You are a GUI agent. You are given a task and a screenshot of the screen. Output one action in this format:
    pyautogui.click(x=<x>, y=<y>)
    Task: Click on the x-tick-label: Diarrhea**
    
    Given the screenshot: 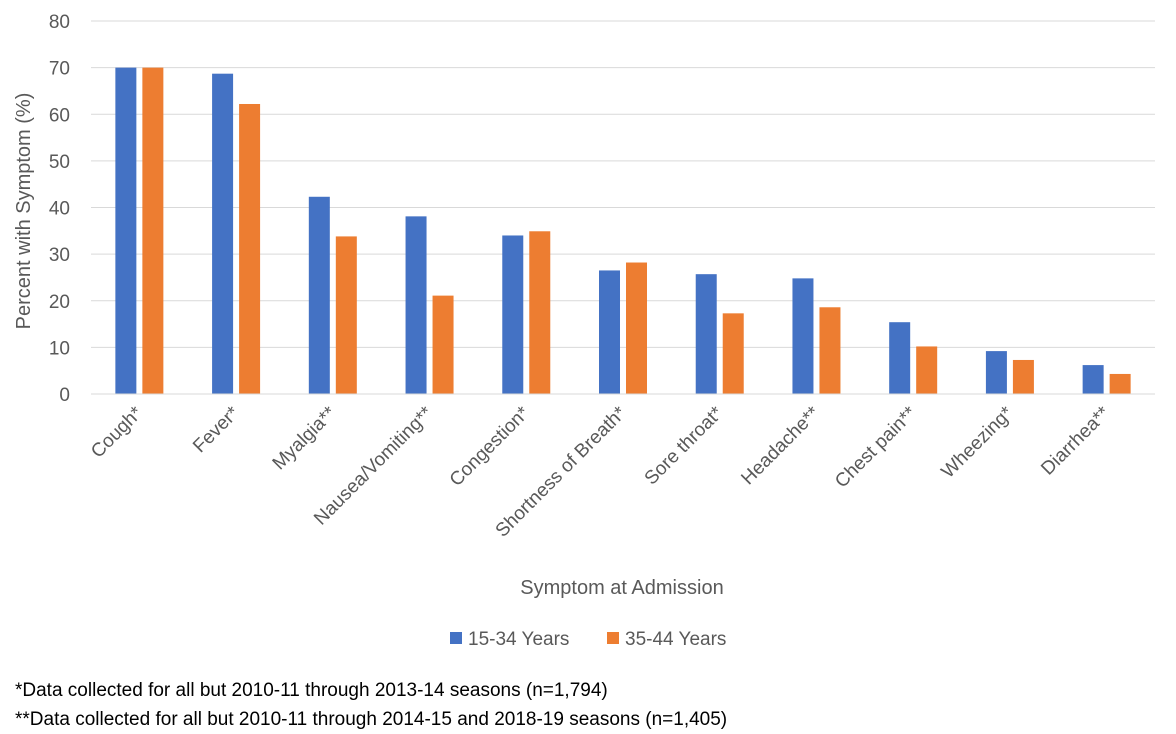 What is the action you would take?
    pyautogui.click(x=1075, y=440)
    